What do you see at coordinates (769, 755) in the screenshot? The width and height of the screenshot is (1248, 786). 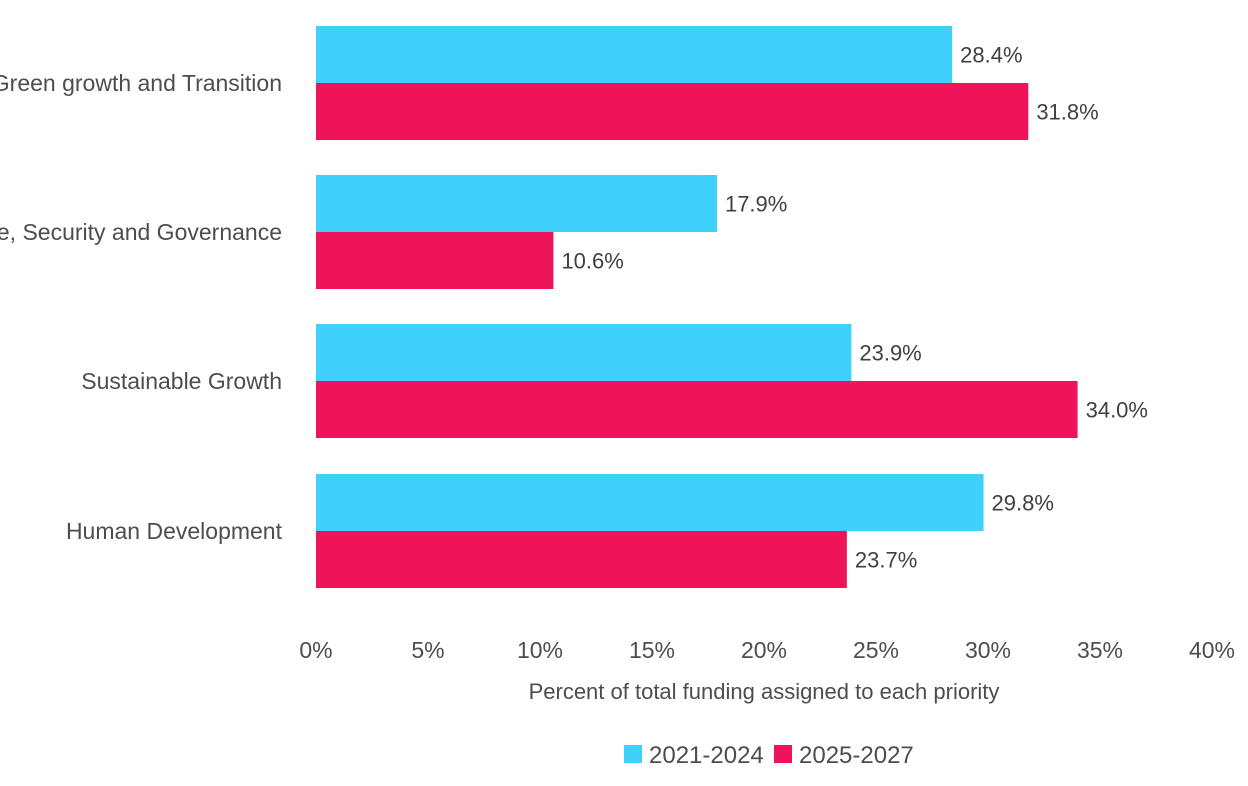 I see `legend: 2021-2024 2025-2027` at bounding box center [769, 755].